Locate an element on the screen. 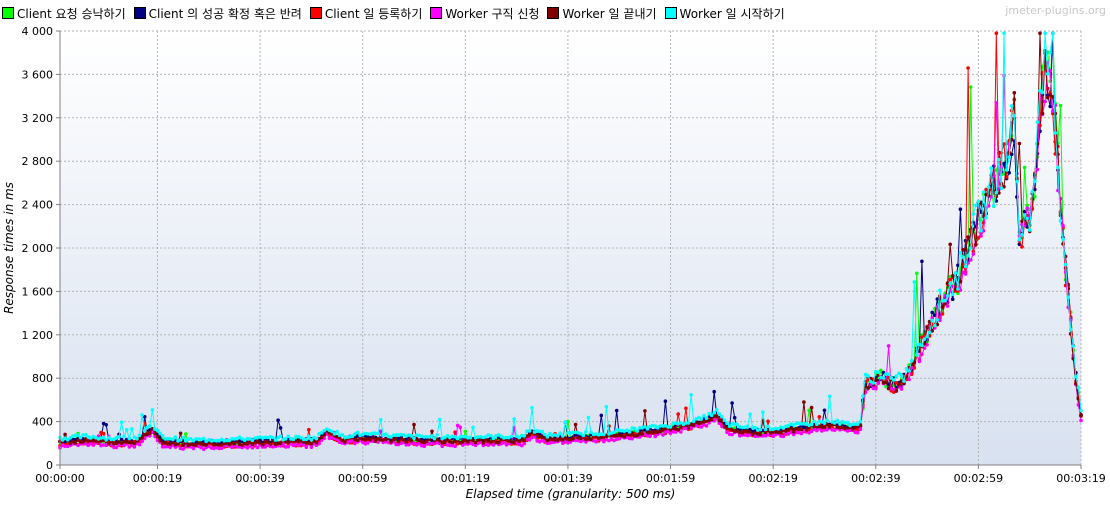  x-tick-label: 00:01:59 is located at coordinates (670, 478).